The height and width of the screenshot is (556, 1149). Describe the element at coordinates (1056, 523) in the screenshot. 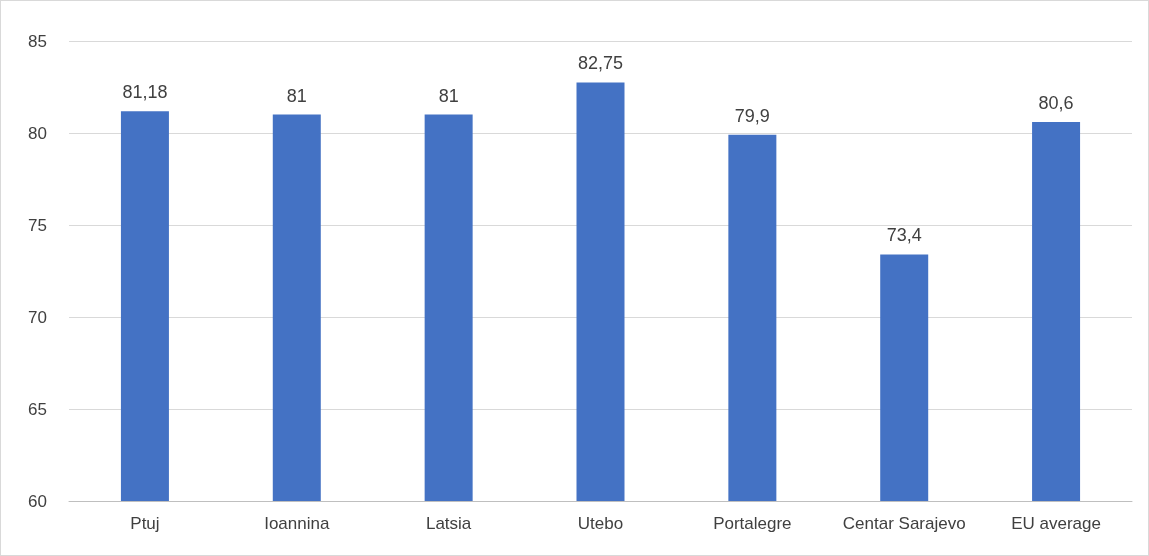

I see `x-tick-label: EU average` at that location.